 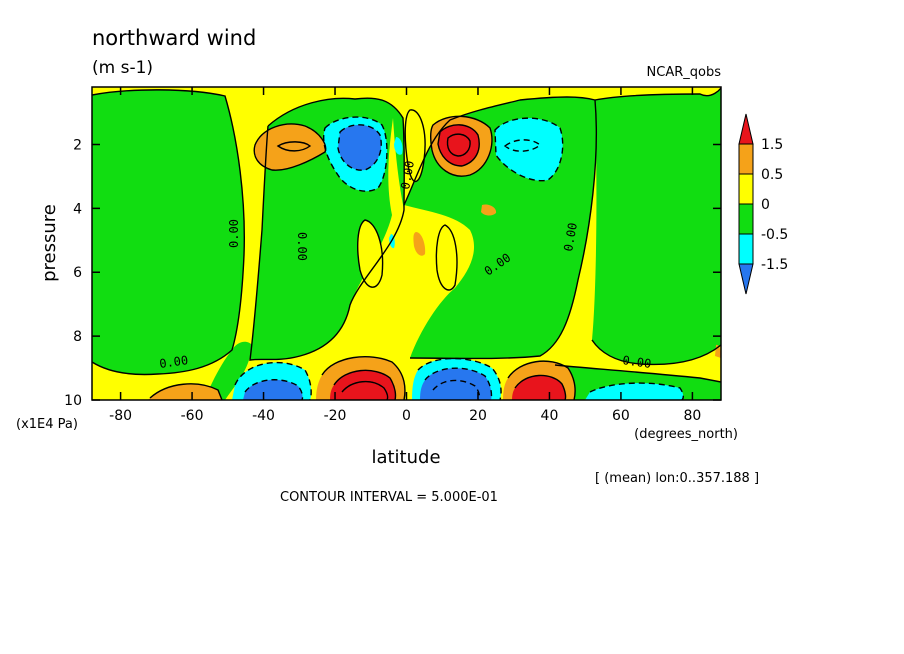 I want to click on fill-orange-polar-low, so click(x=185, y=391).